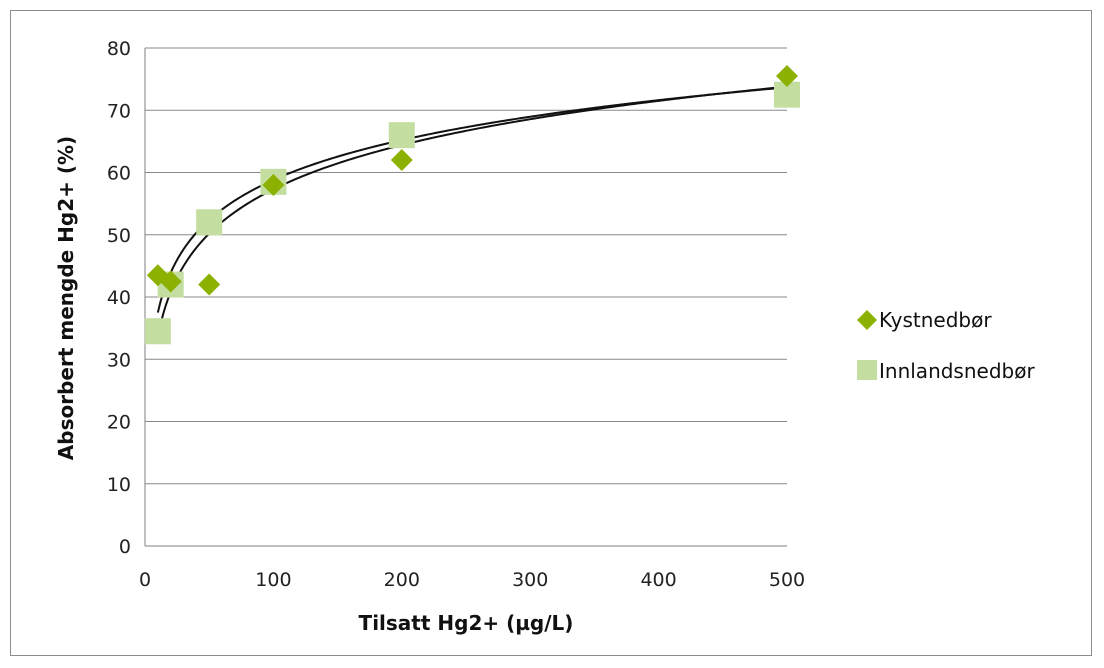  What do you see at coordinates (946, 345) in the screenshot?
I see `legend: Kystnedbør Innlandsnedbør` at bounding box center [946, 345].